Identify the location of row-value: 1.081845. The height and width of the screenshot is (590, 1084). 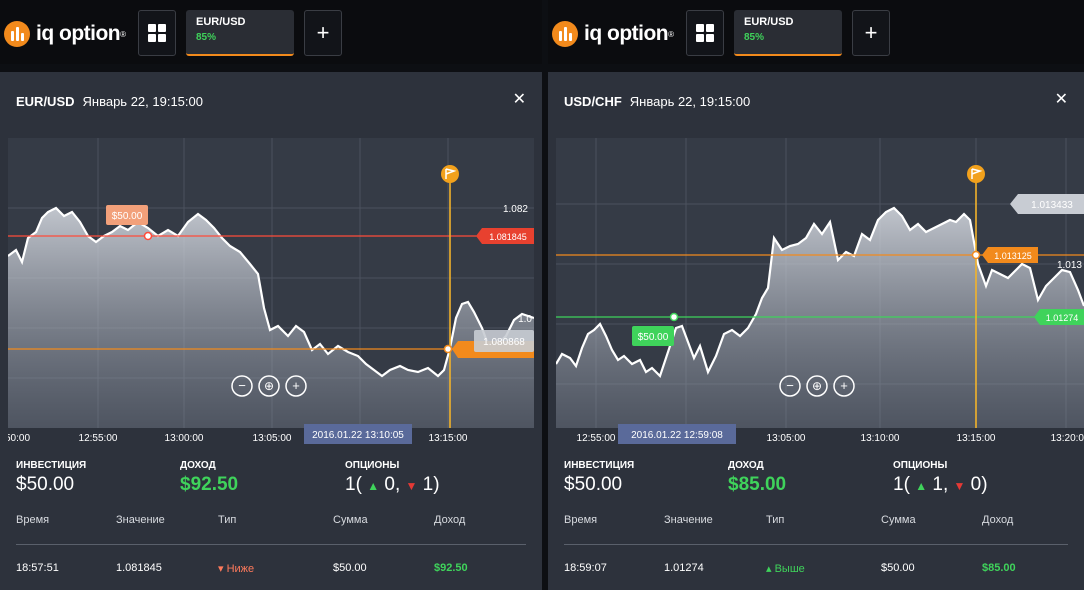
(139, 568).